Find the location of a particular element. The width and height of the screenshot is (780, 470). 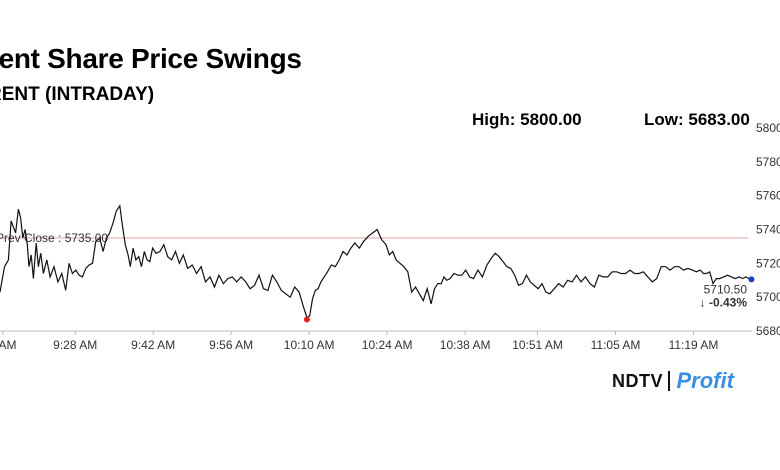

chart-title: rent Share Price Swings is located at coordinates (151, 58).